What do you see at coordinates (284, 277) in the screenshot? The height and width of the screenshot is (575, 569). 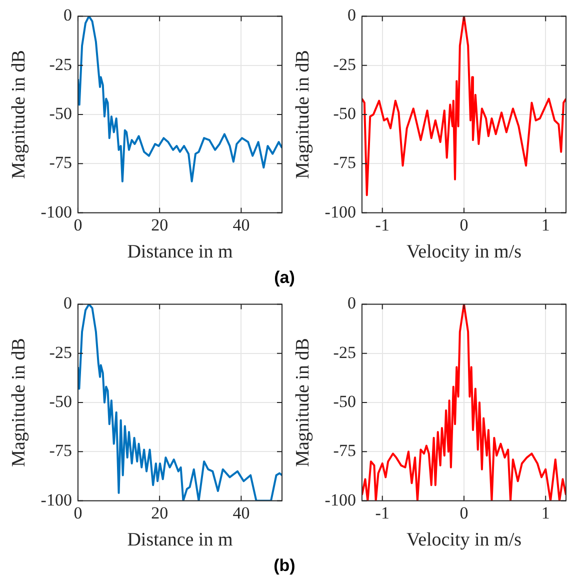 I see `text: (a)` at bounding box center [284, 277].